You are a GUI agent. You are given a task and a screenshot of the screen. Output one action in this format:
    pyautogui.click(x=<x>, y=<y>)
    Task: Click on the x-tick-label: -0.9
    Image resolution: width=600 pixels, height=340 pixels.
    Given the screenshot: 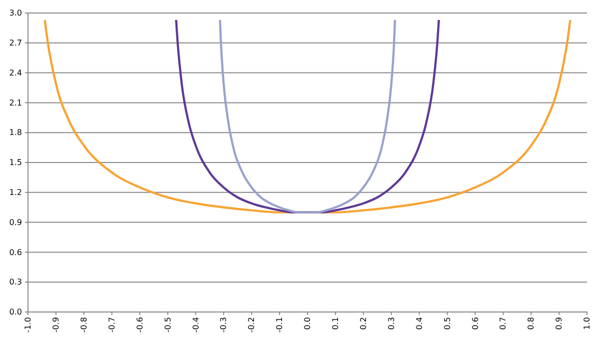 What is the action you would take?
    pyautogui.click(x=56, y=325)
    